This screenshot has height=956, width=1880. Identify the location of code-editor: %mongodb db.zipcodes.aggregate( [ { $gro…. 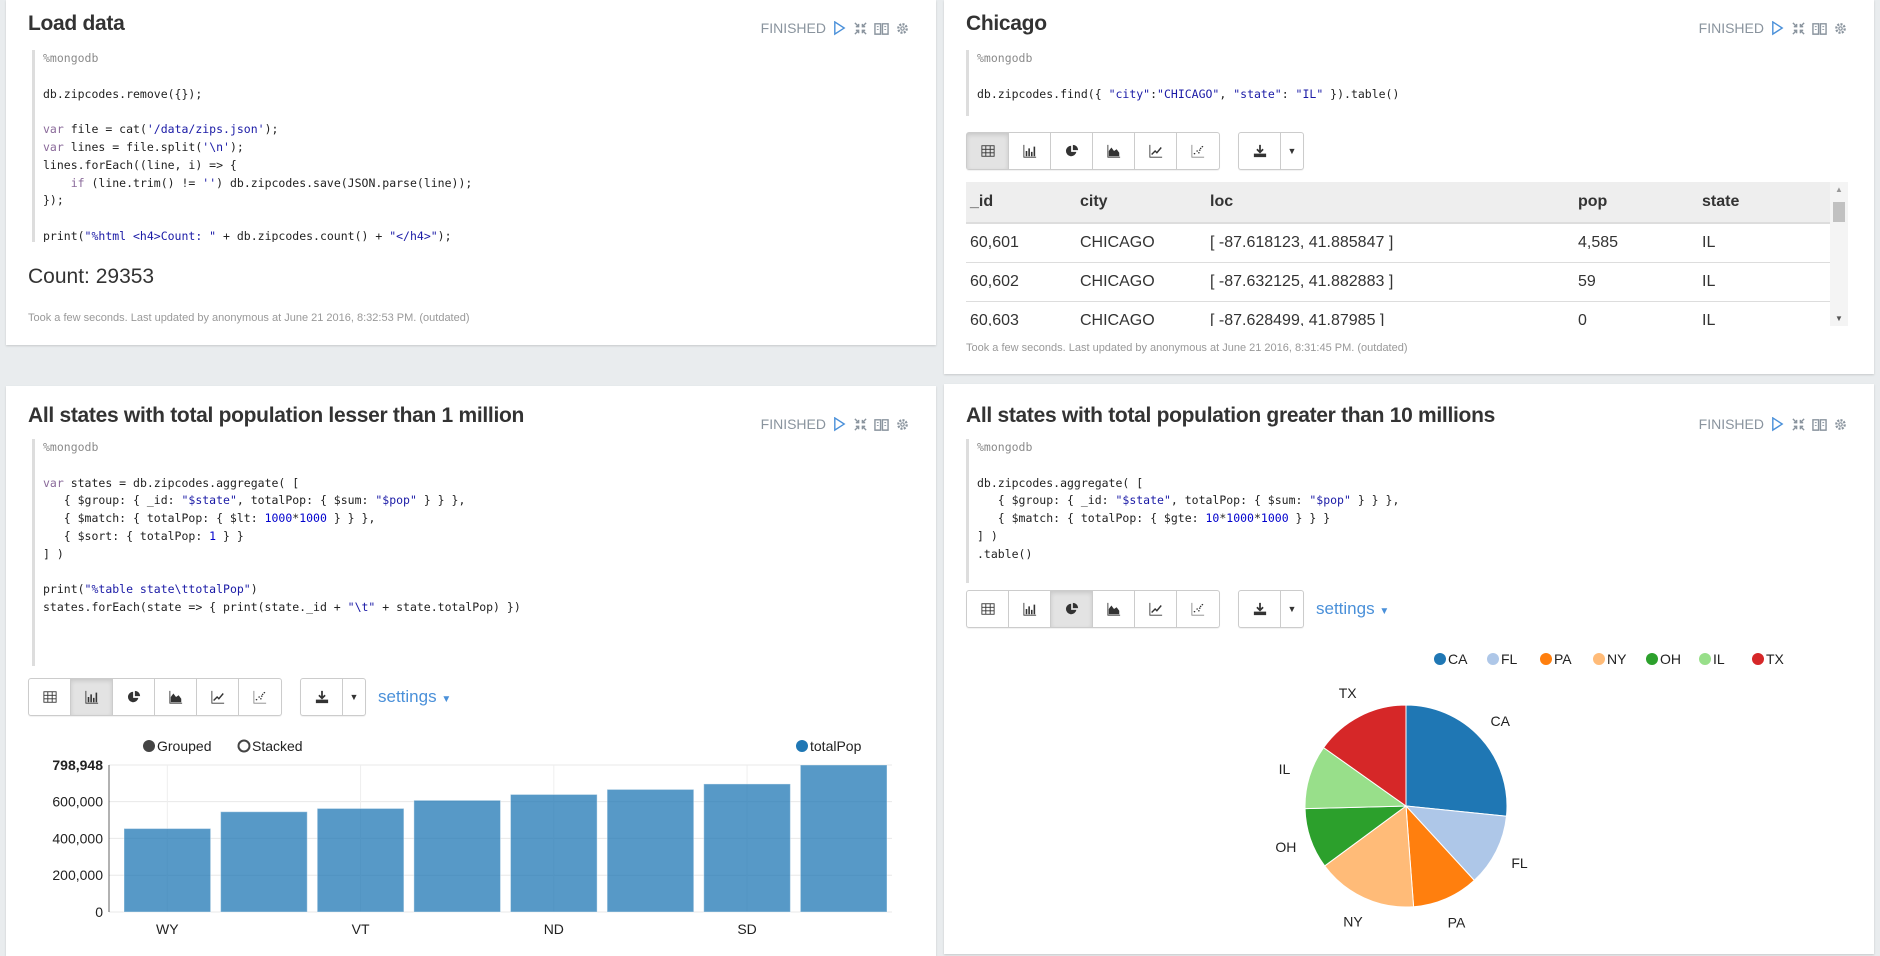
(1406, 511).